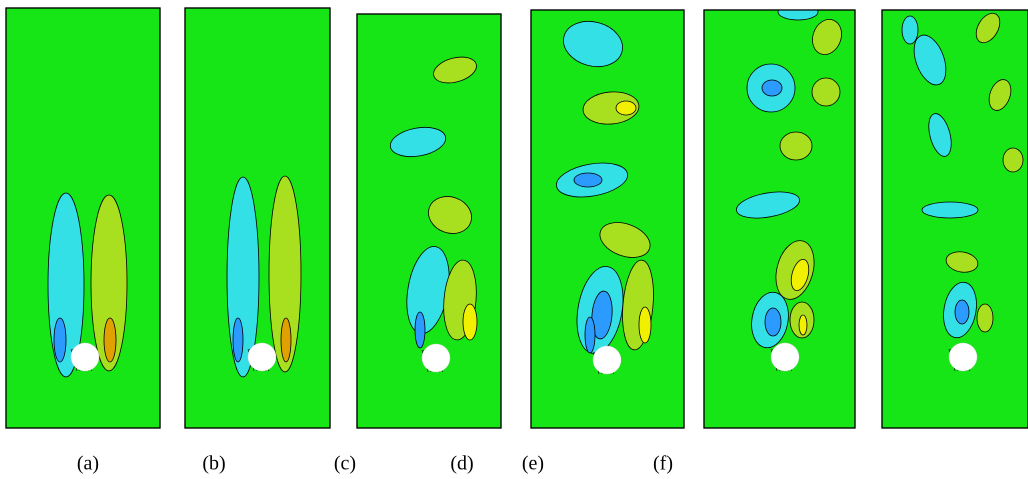  Describe the element at coordinates (533, 464) in the screenshot. I see `panel-label: (e)` at that location.